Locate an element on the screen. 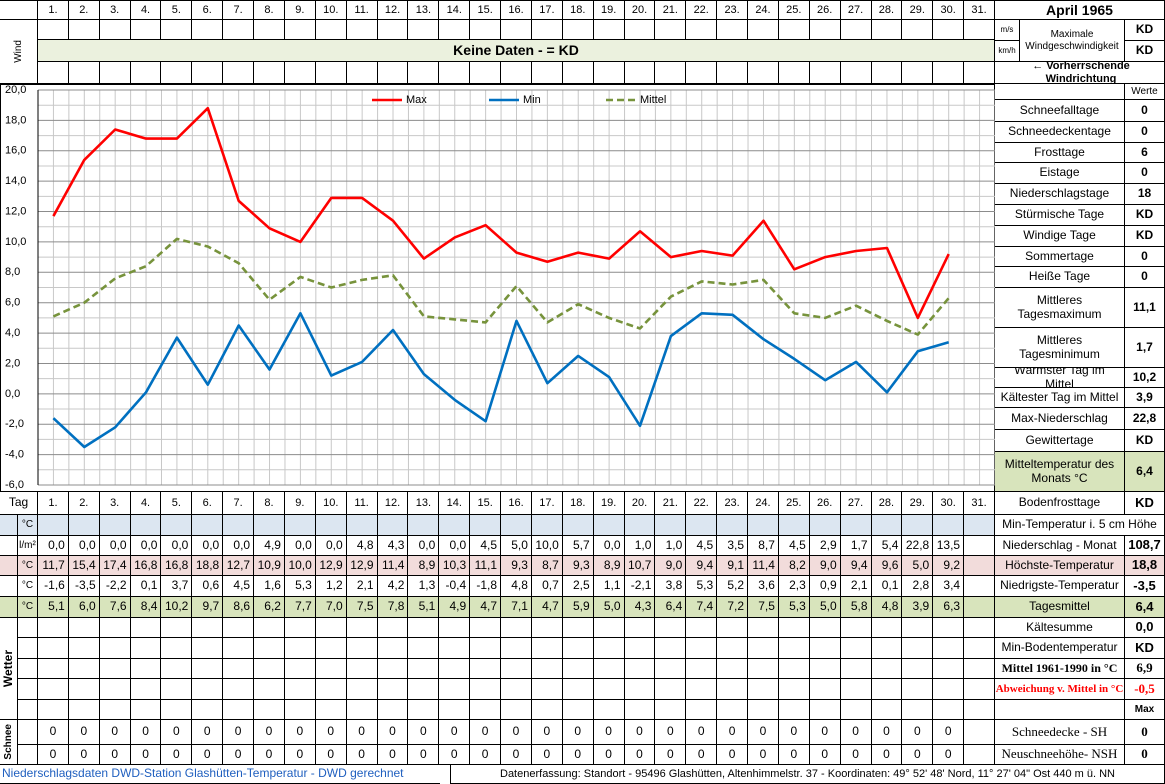  value-cell: -1,6 is located at coordinates (53, 586).